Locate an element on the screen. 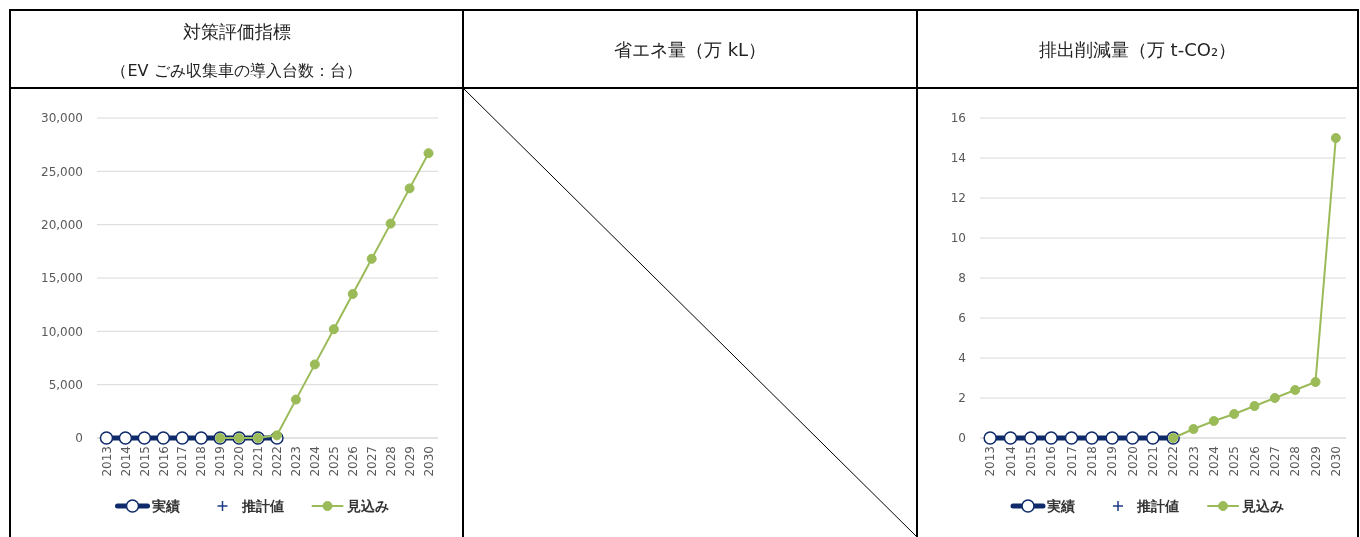  y-tick-label: 10,000 is located at coordinates (62, 331).